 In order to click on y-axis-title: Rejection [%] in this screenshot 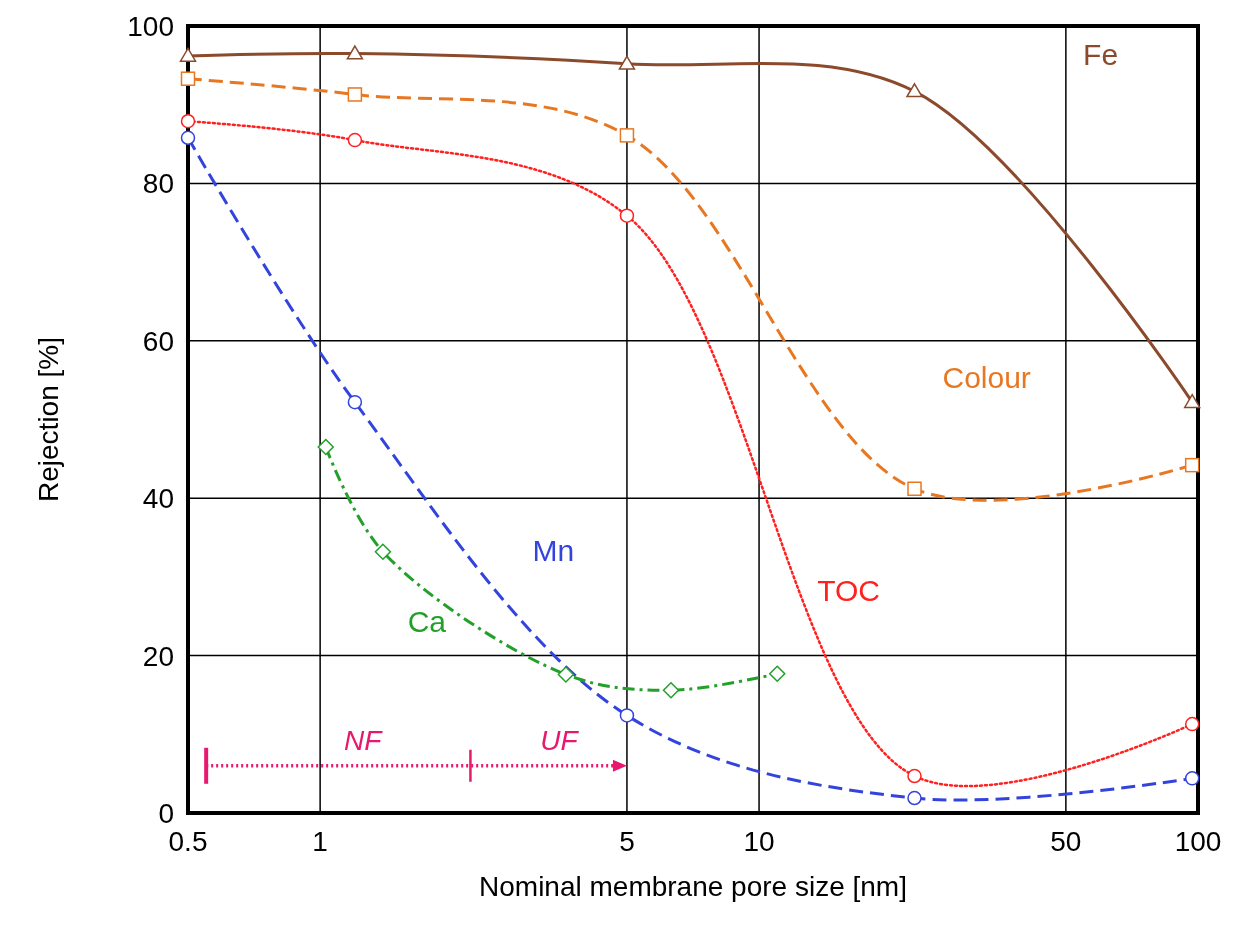, I will do `click(48, 419)`.